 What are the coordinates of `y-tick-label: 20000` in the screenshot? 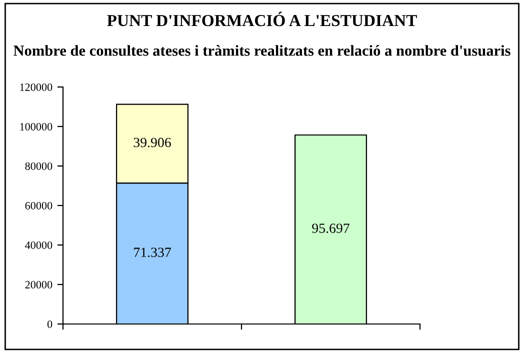 It's located at (38, 284).